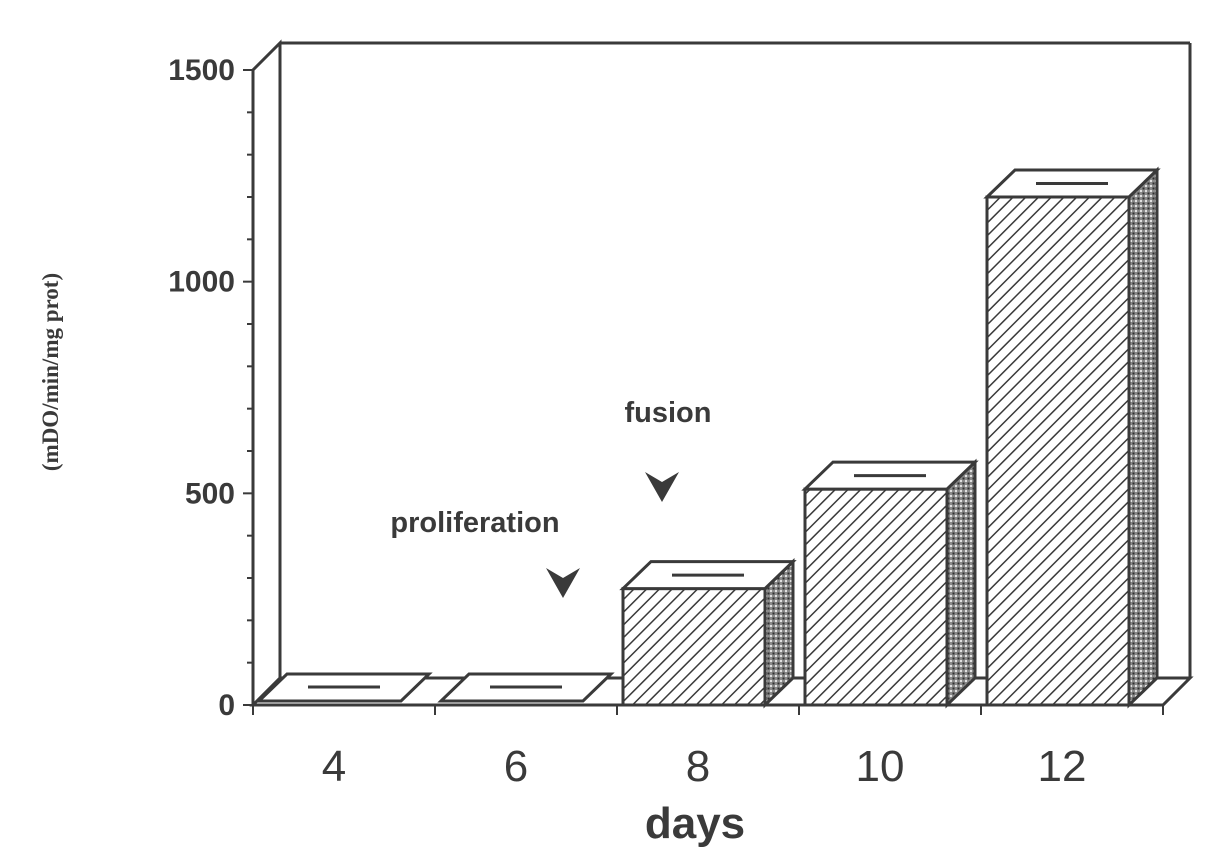 This screenshot has height=868, width=1214. What do you see at coordinates (668, 413) in the screenshot?
I see `annotation-fusion: fusion` at bounding box center [668, 413].